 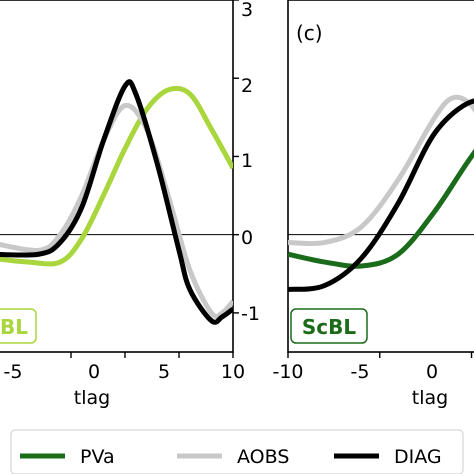 What do you see at coordinates (233, 372) in the screenshot?
I see `left-x-tick-label: 10` at bounding box center [233, 372].